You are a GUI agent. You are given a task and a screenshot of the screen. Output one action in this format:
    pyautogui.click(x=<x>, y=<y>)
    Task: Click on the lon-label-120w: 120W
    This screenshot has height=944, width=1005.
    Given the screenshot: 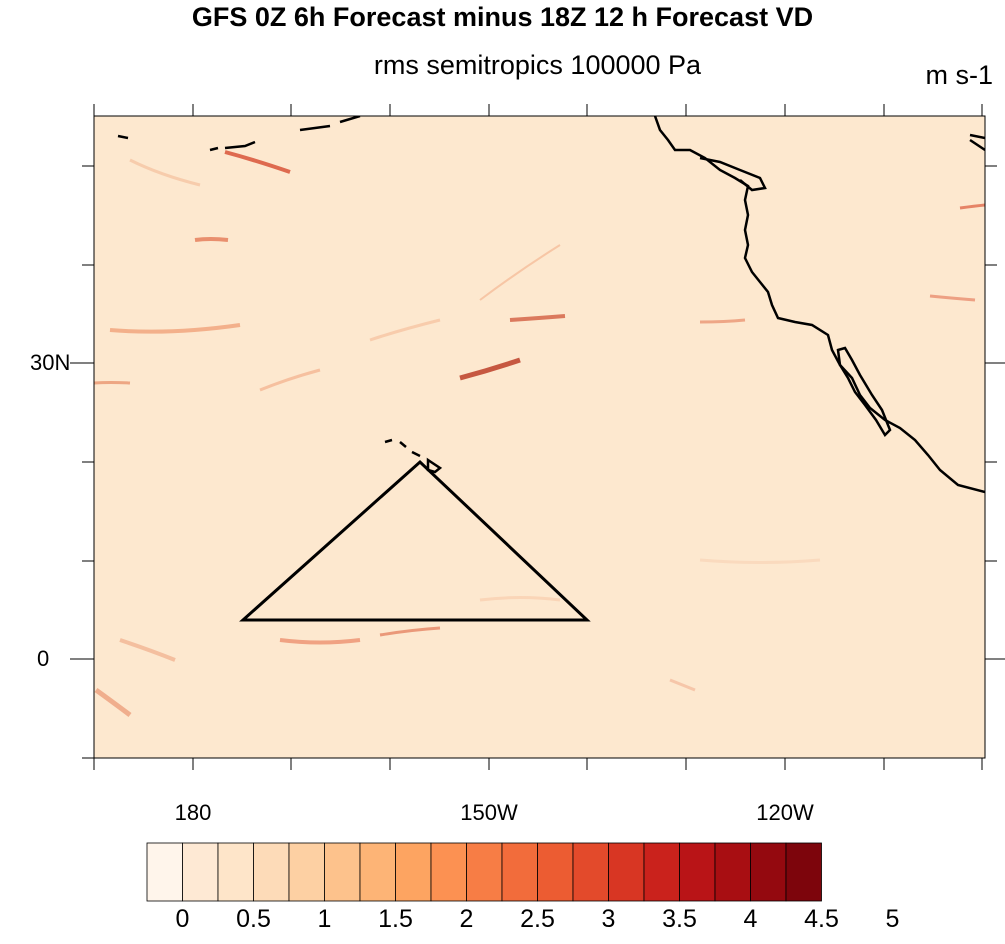 What is the action you would take?
    pyautogui.click(x=785, y=812)
    